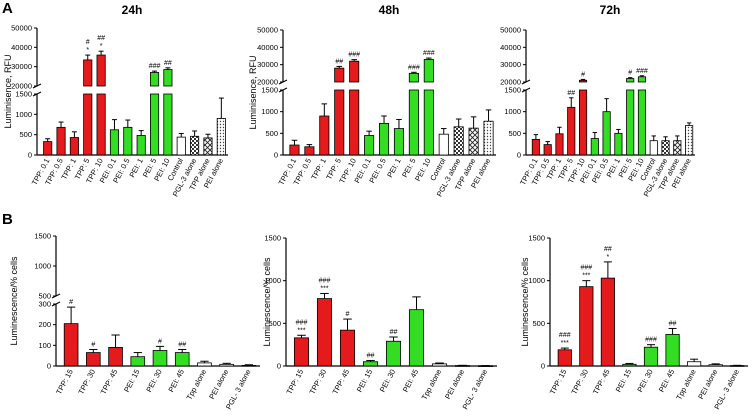 The image size is (752, 420). Describe the element at coordinates (586, 276) in the screenshot. I see `significance-label: ***` at that location.